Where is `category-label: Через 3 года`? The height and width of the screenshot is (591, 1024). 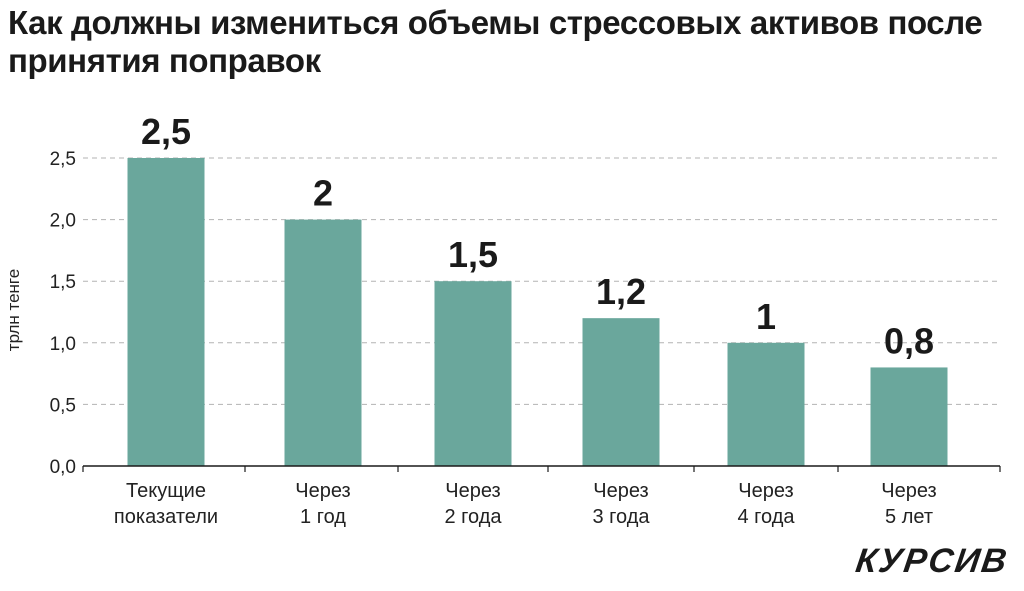
category-label: Через 3 года is located at coordinates (621, 504).